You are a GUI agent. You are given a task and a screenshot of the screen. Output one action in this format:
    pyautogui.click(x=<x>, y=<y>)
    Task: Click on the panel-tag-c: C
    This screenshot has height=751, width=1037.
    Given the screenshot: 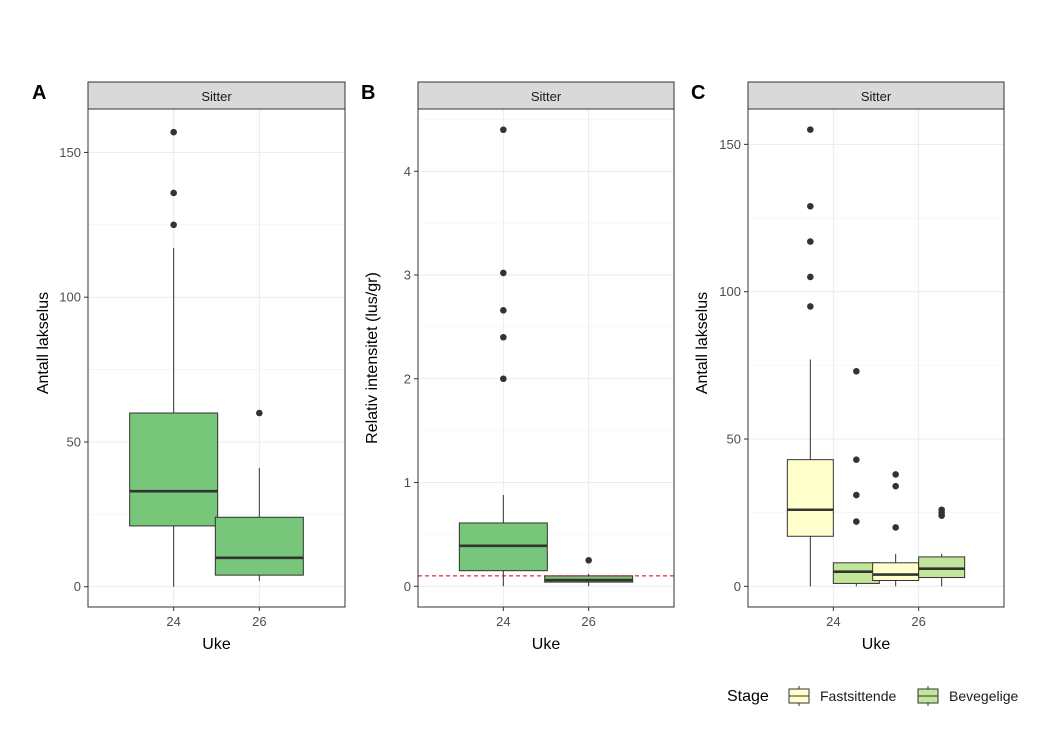 What is the action you would take?
    pyautogui.click(x=698, y=93)
    